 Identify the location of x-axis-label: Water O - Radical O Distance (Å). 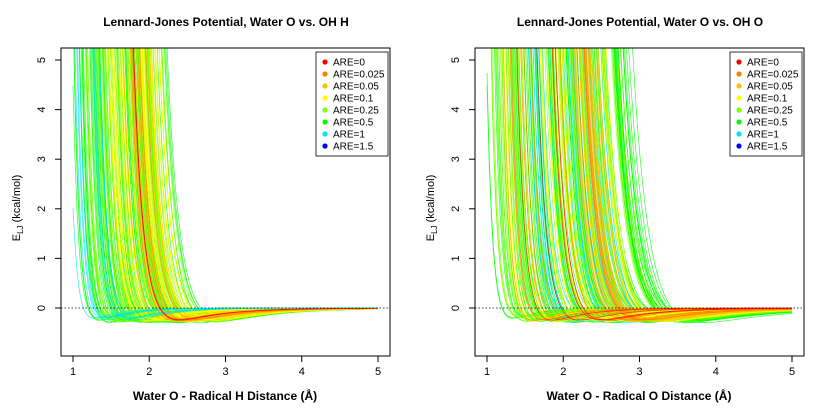
(639, 395).